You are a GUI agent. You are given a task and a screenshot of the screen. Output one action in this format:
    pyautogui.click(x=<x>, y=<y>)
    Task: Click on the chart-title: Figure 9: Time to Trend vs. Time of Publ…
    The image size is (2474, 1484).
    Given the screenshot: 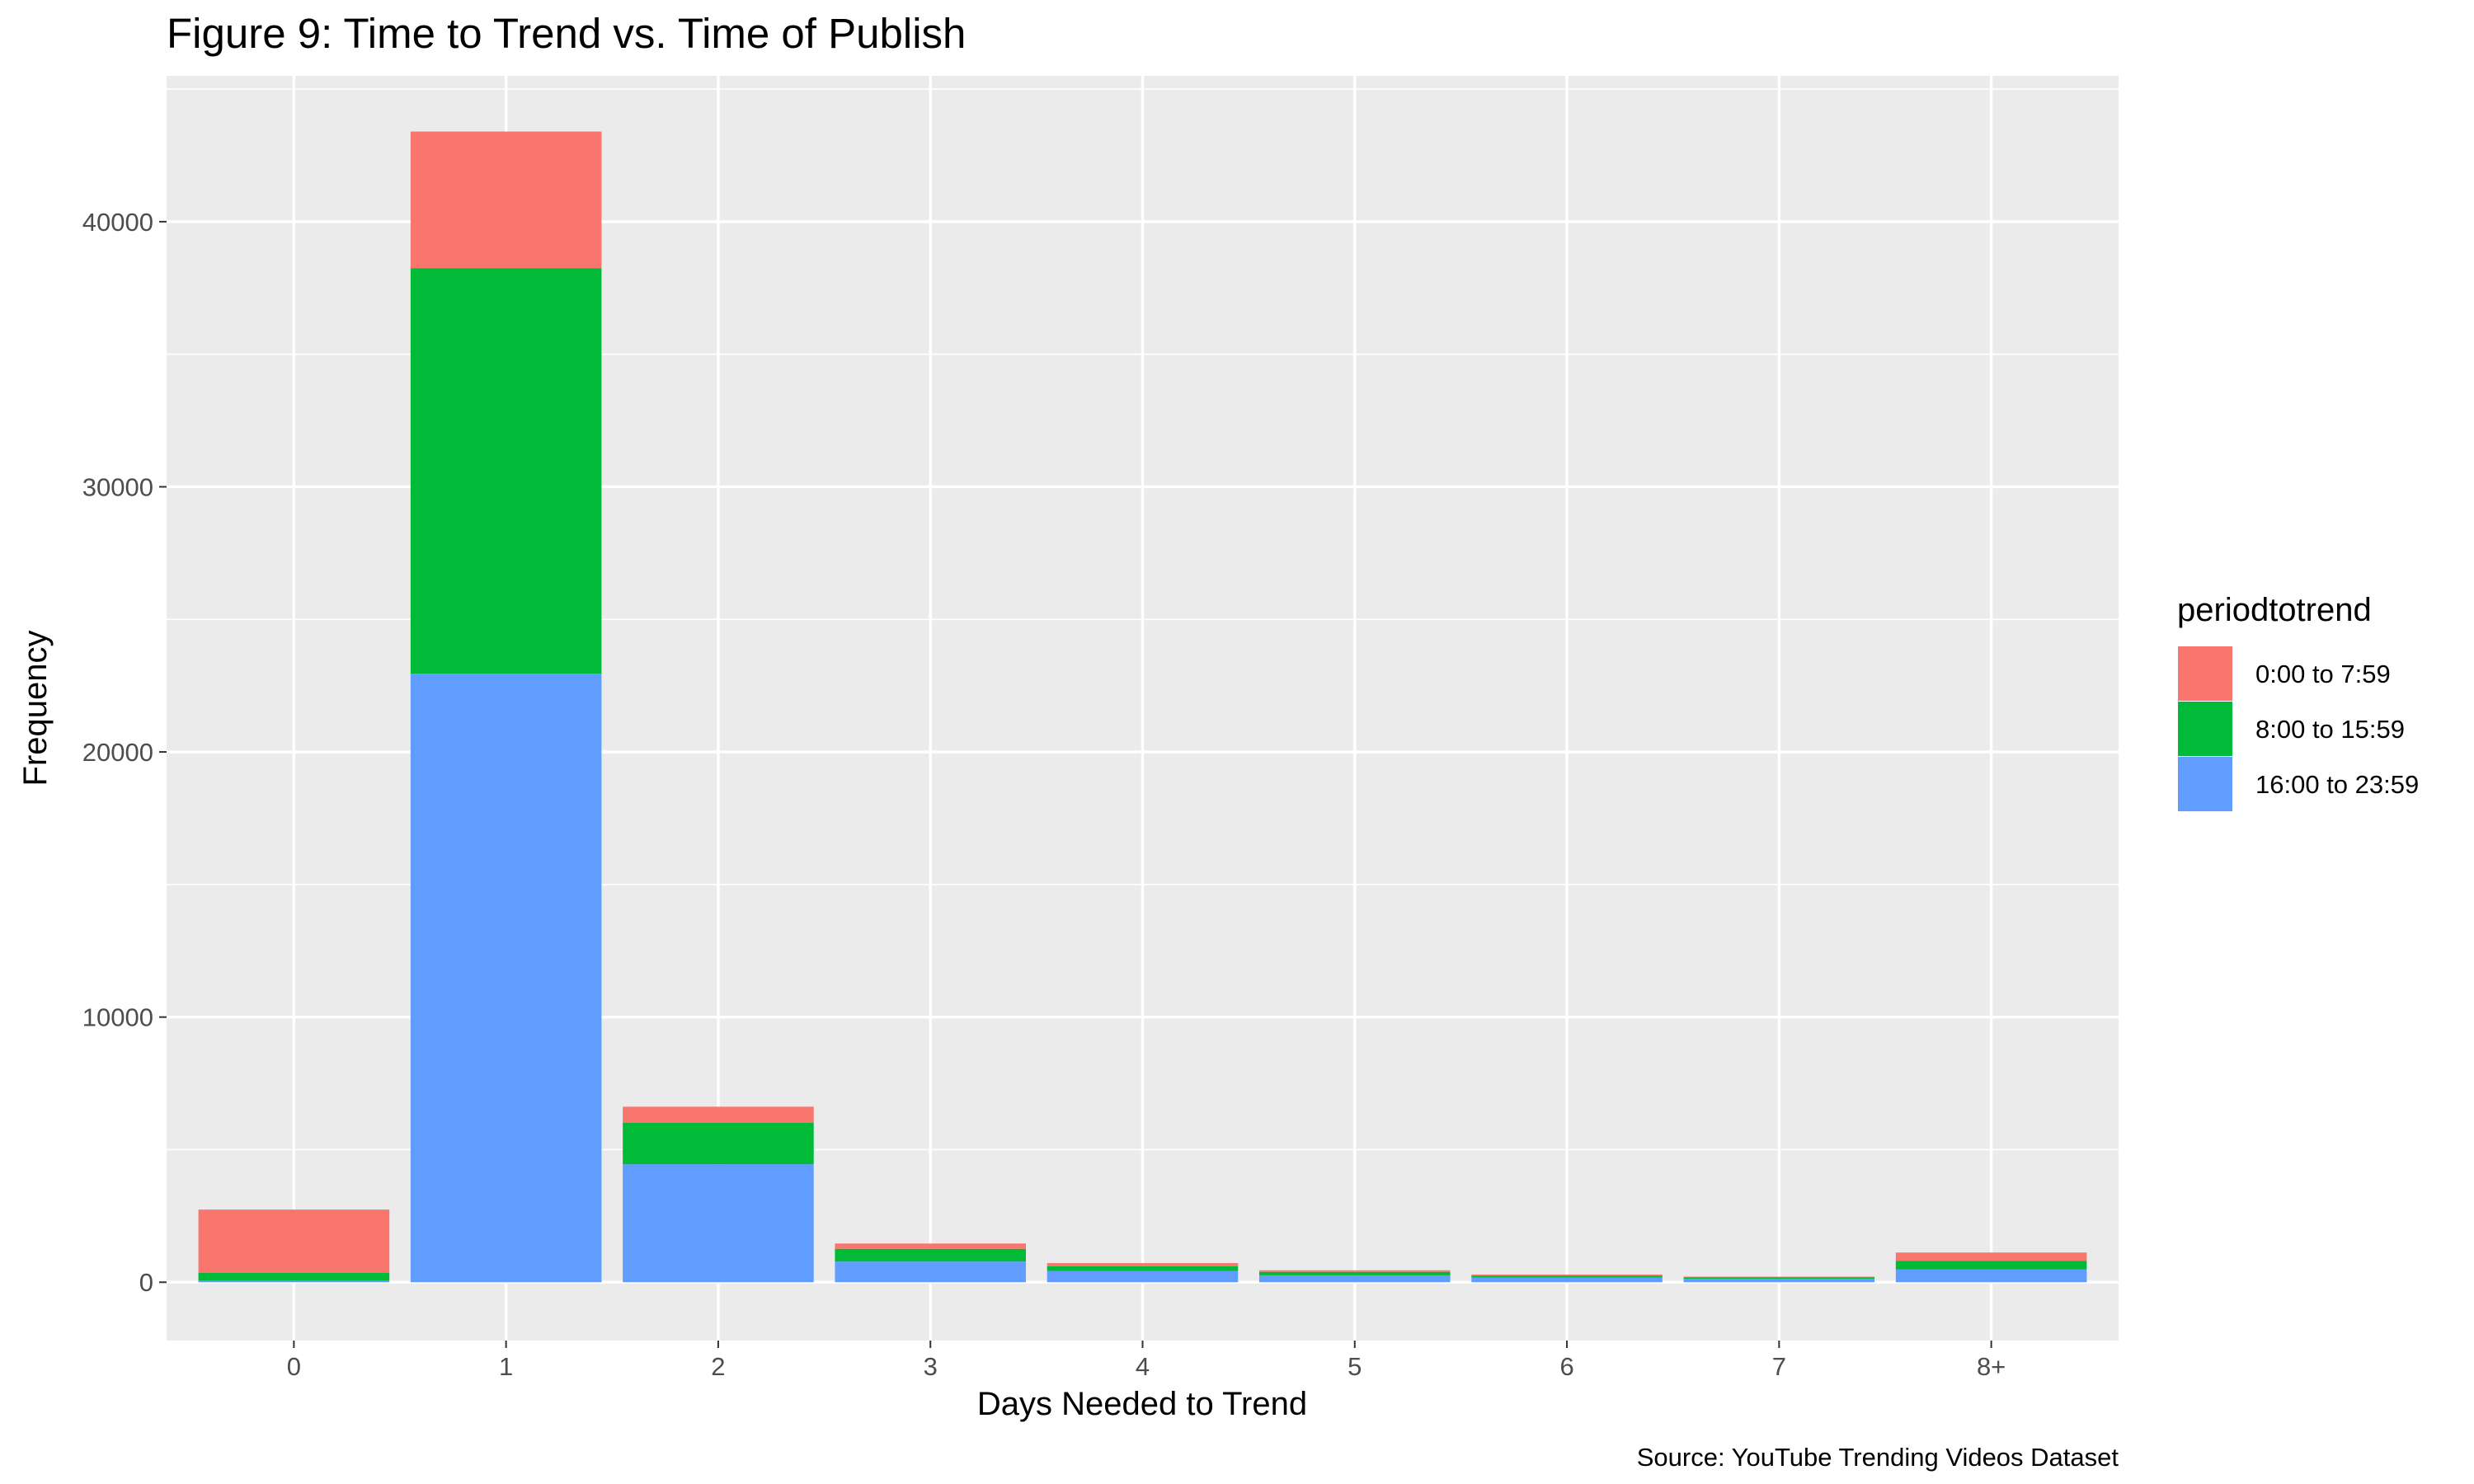 What is the action you would take?
    pyautogui.click(x=566, y=33)
    